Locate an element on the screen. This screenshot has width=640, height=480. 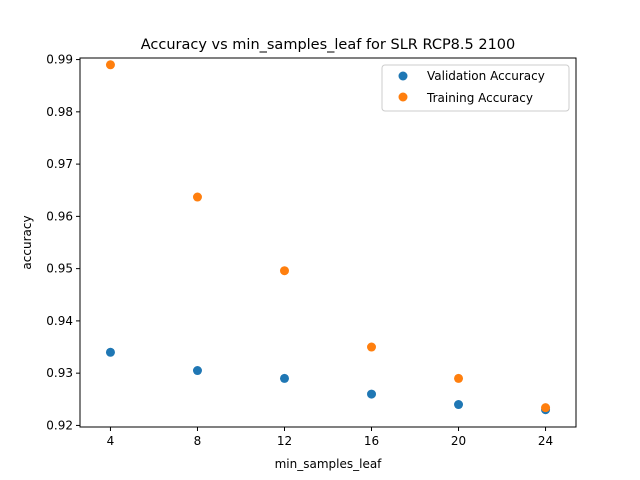
y-tick-label: 0.97 is located at coordinates (59, 164).